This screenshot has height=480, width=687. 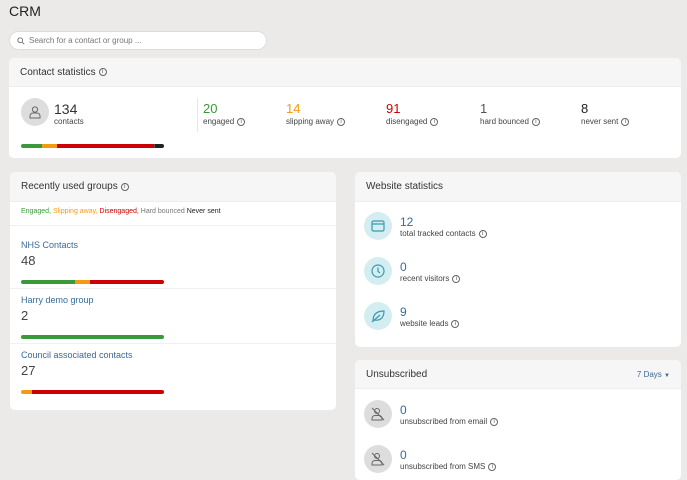 I want to click on chevron-down-icon: ▼, so click(x=667, y=375).